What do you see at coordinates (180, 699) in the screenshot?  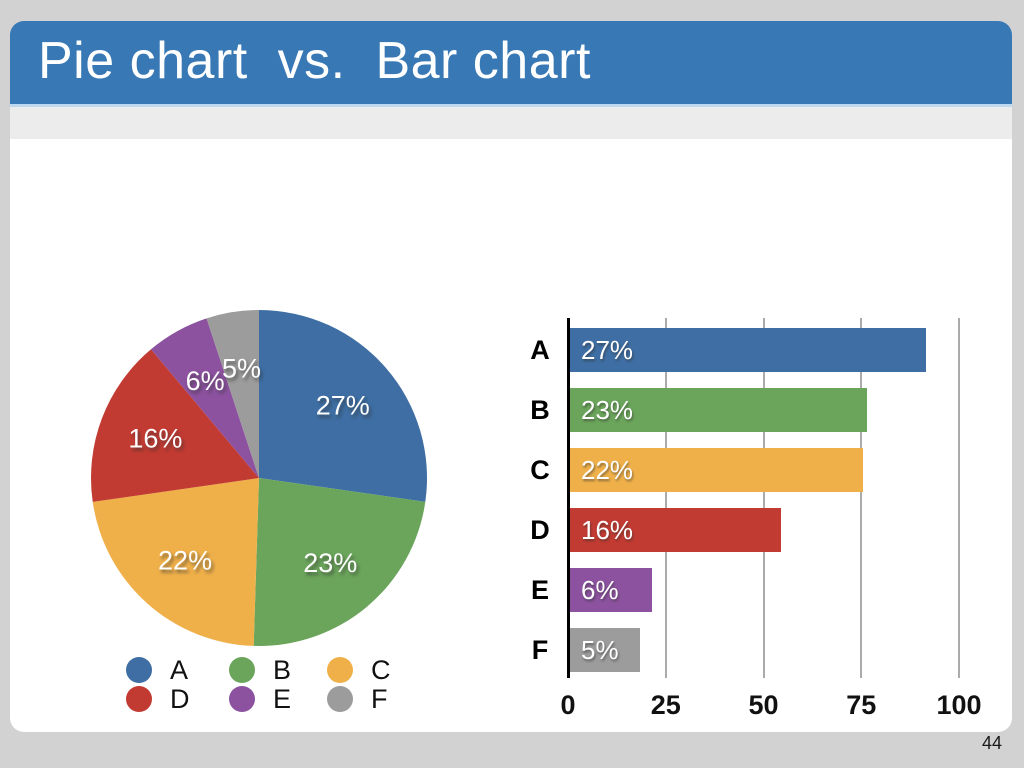 I see `legend-label-D: D` at bounding box center [180, 699].